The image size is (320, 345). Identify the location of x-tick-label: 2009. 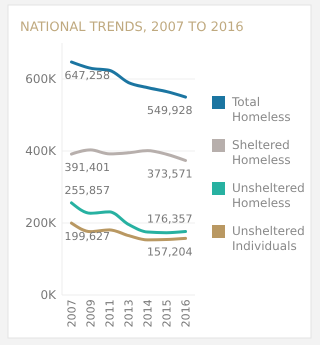
(91, 313).